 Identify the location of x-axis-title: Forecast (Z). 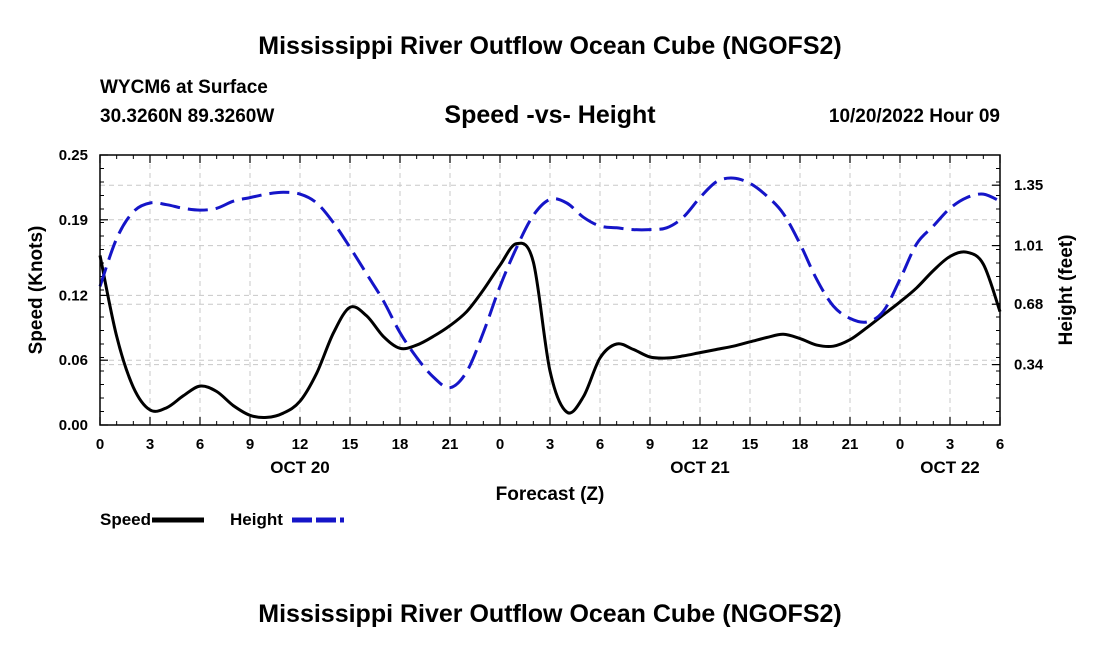
(550, 494).